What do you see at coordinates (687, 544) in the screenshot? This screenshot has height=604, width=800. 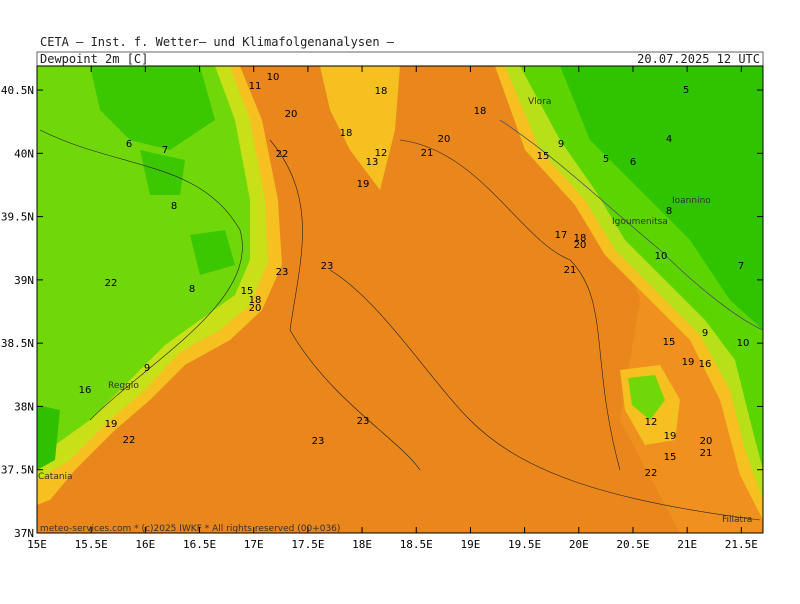 I see `lon-tick-label: 21E` at bounding box center [687, 544].